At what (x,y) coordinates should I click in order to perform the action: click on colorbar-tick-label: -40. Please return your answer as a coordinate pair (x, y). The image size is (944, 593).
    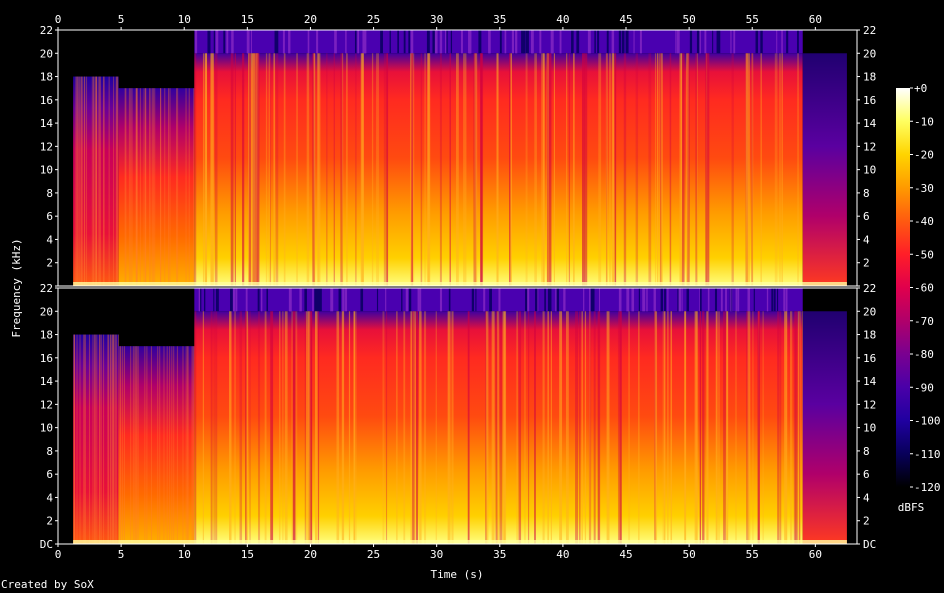
    Looking at the image, I should click on (924, 221).